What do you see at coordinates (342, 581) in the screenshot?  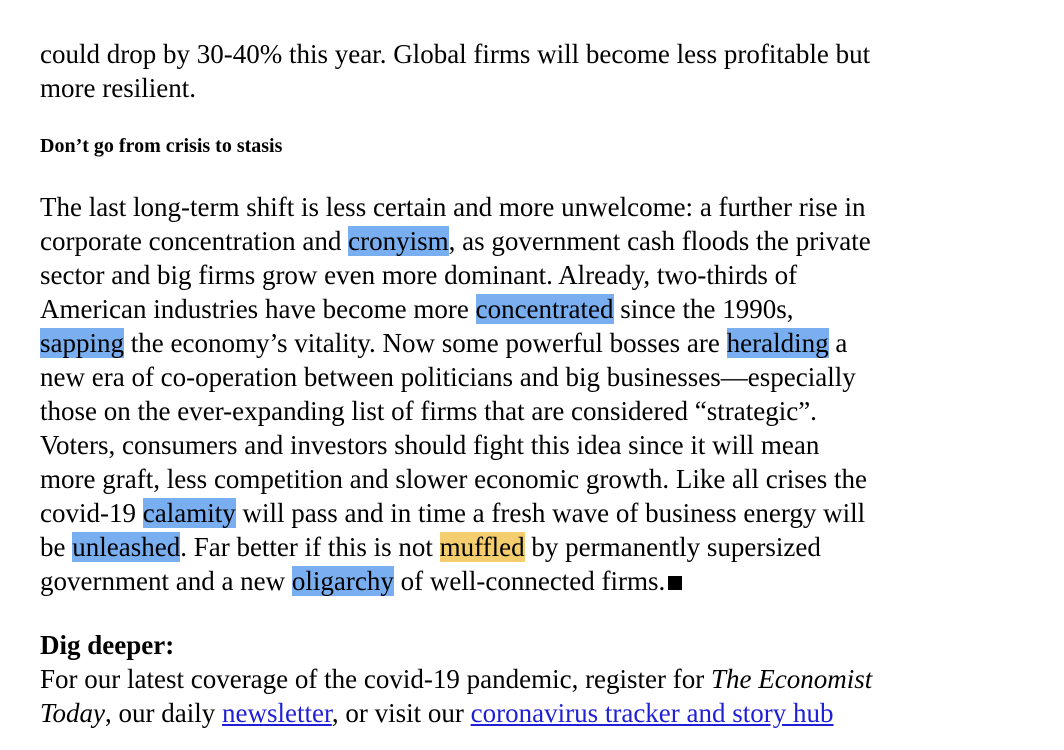 I see `highlighted-word-oligarchy: oligarchy` at bounding box center [342, 581].